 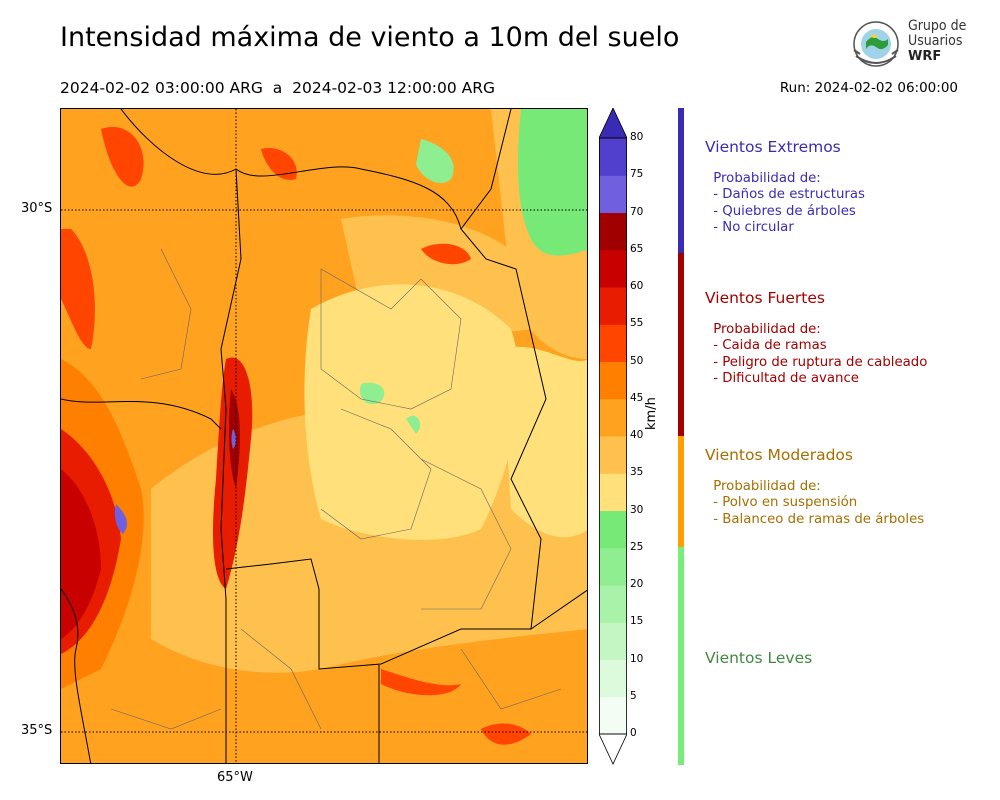 I want to click on colorbar-svg, so click(x=613, y=436).